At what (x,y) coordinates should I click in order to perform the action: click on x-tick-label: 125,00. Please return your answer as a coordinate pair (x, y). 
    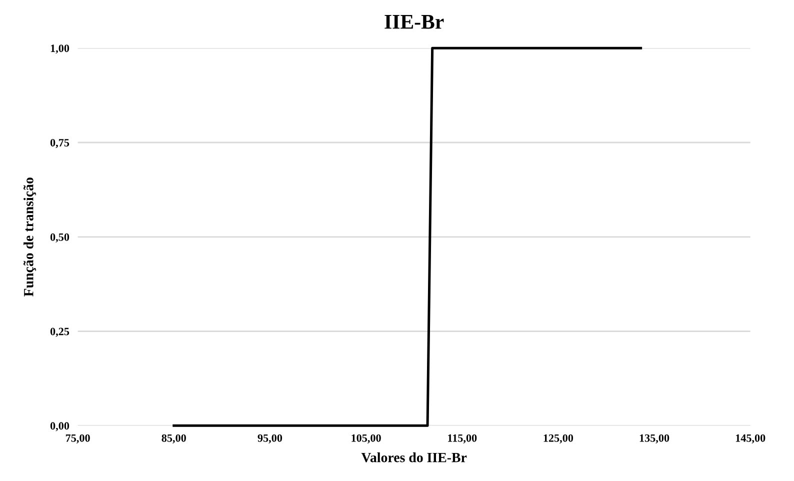
    Looking at the image, I should click on (559, 439).